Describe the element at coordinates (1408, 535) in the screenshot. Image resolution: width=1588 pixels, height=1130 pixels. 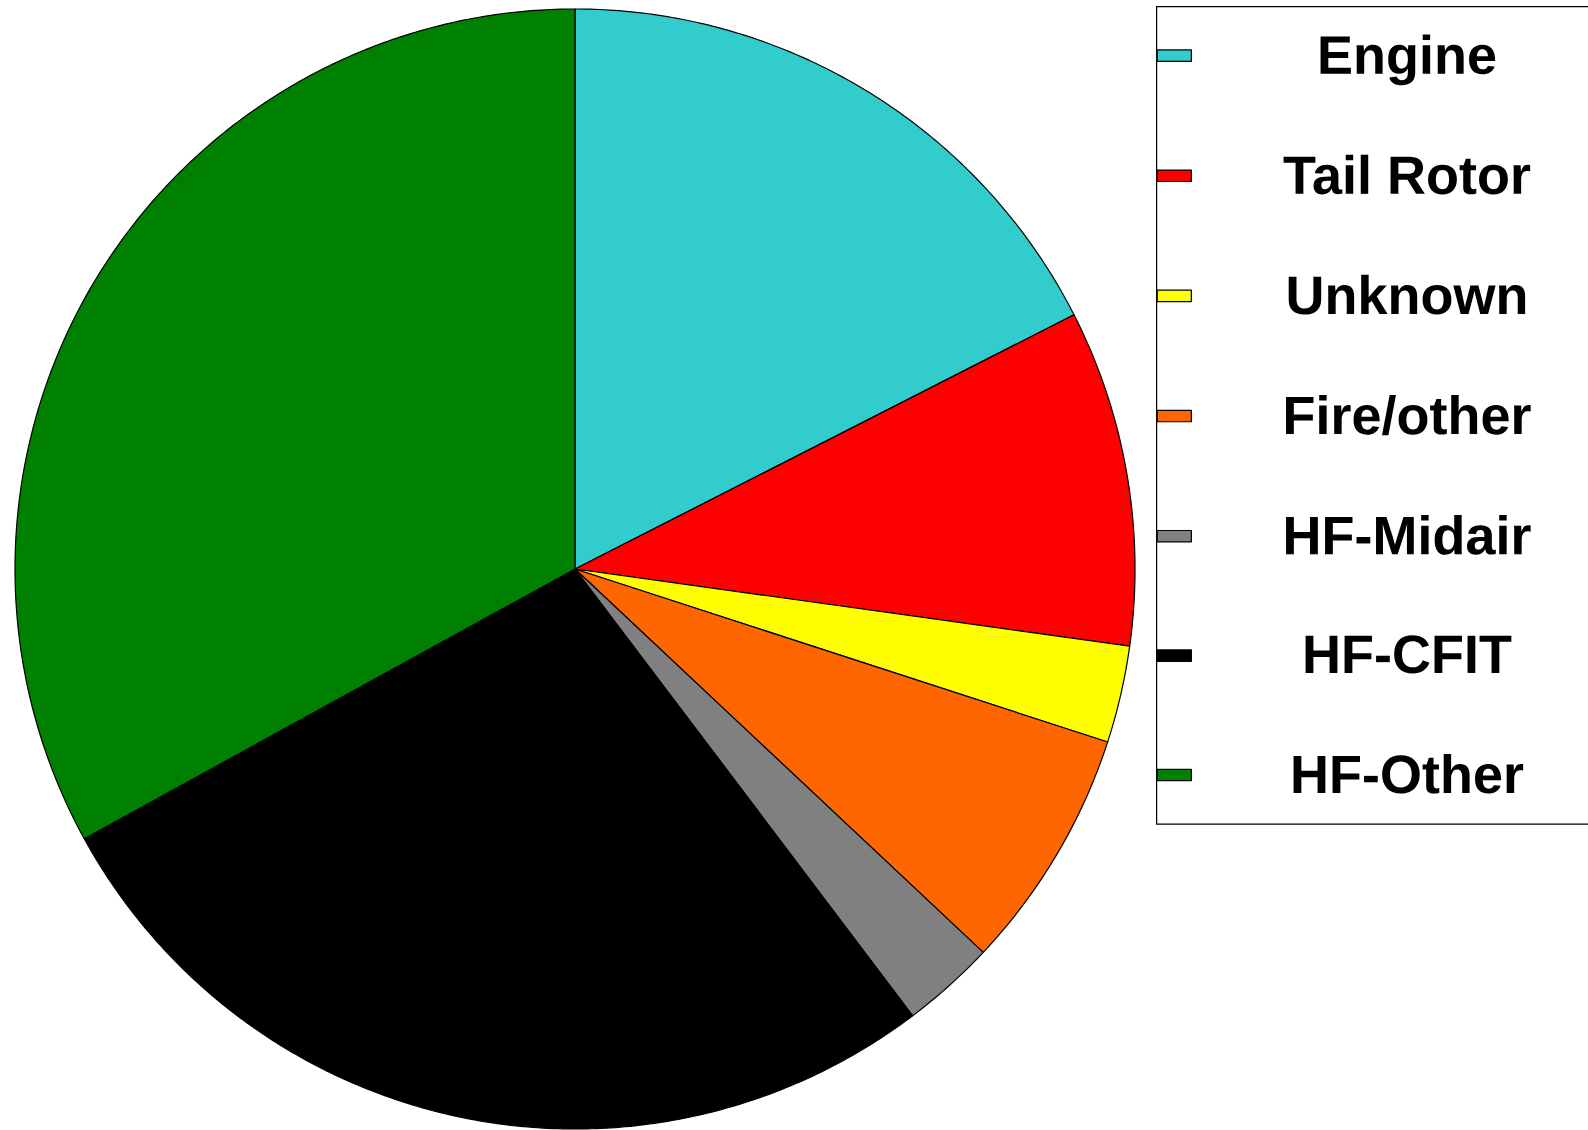
I see `legend-label: HF-Midair` at that location.